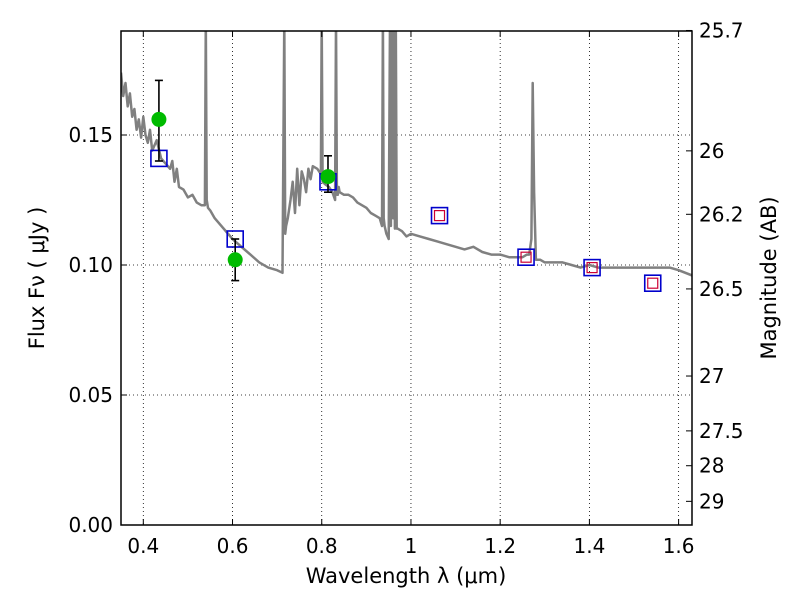  Describe the element at coordinates (233, 546) in the screenshot. I see `x-tick-label: 0.6` at that location.